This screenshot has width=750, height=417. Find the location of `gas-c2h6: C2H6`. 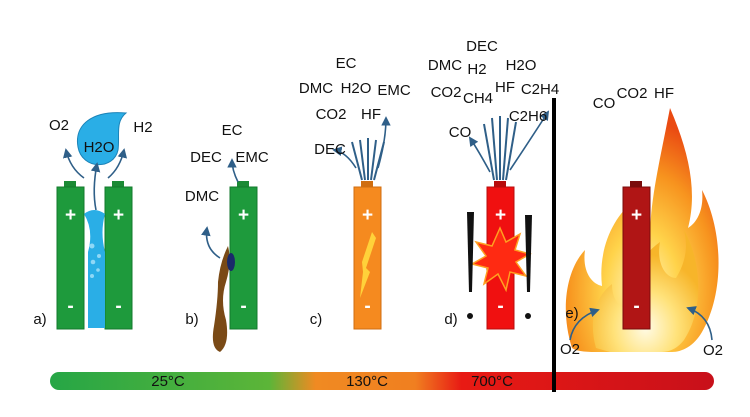

gas-c2h6: C2H6 is located at coordinates (528, 116).